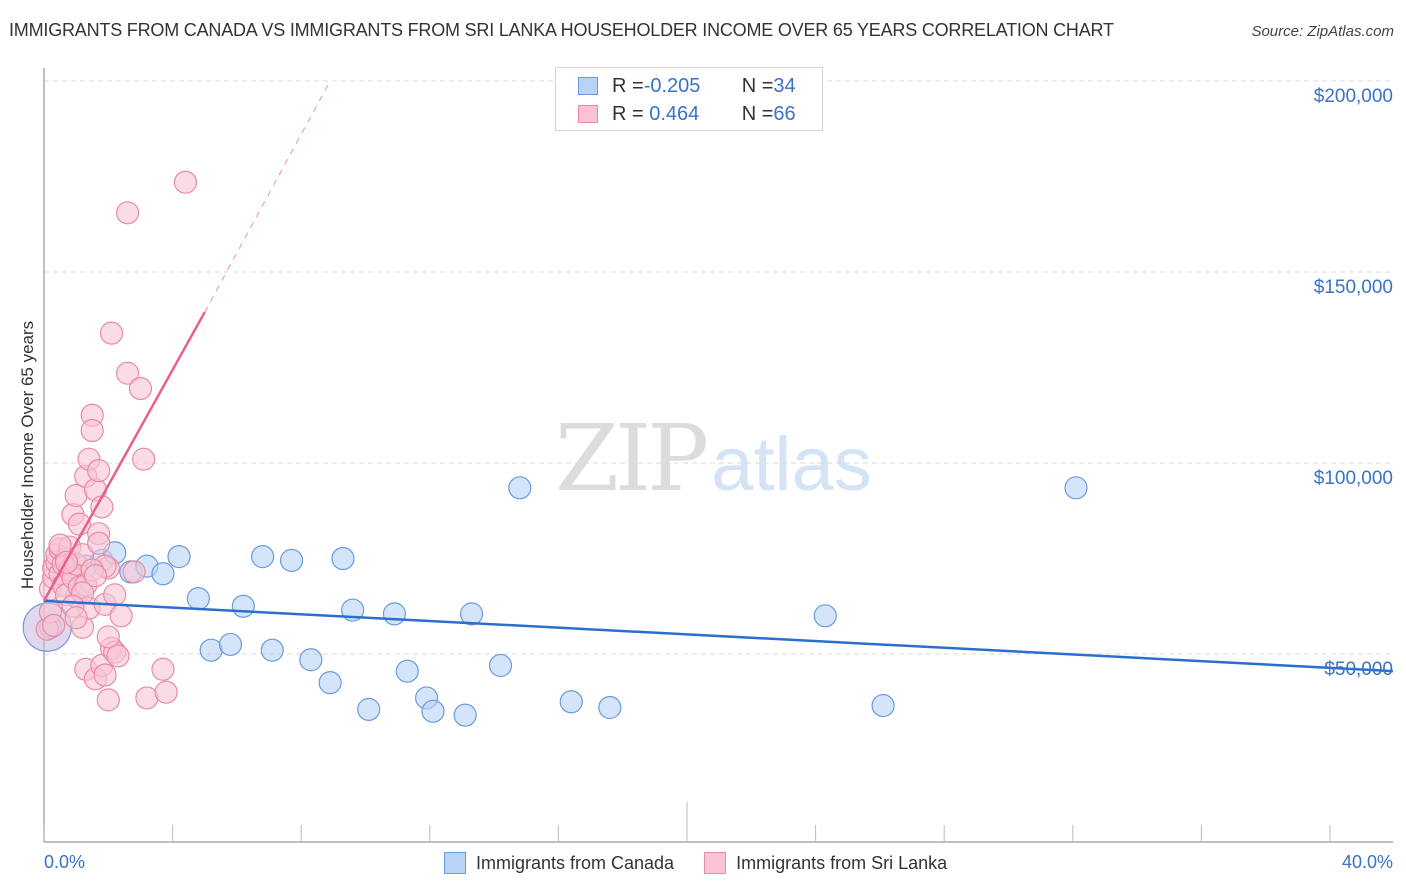  Describe the element at coordinates (672, 85) in the screenshot. I see `r-value: -0.205` at that location.